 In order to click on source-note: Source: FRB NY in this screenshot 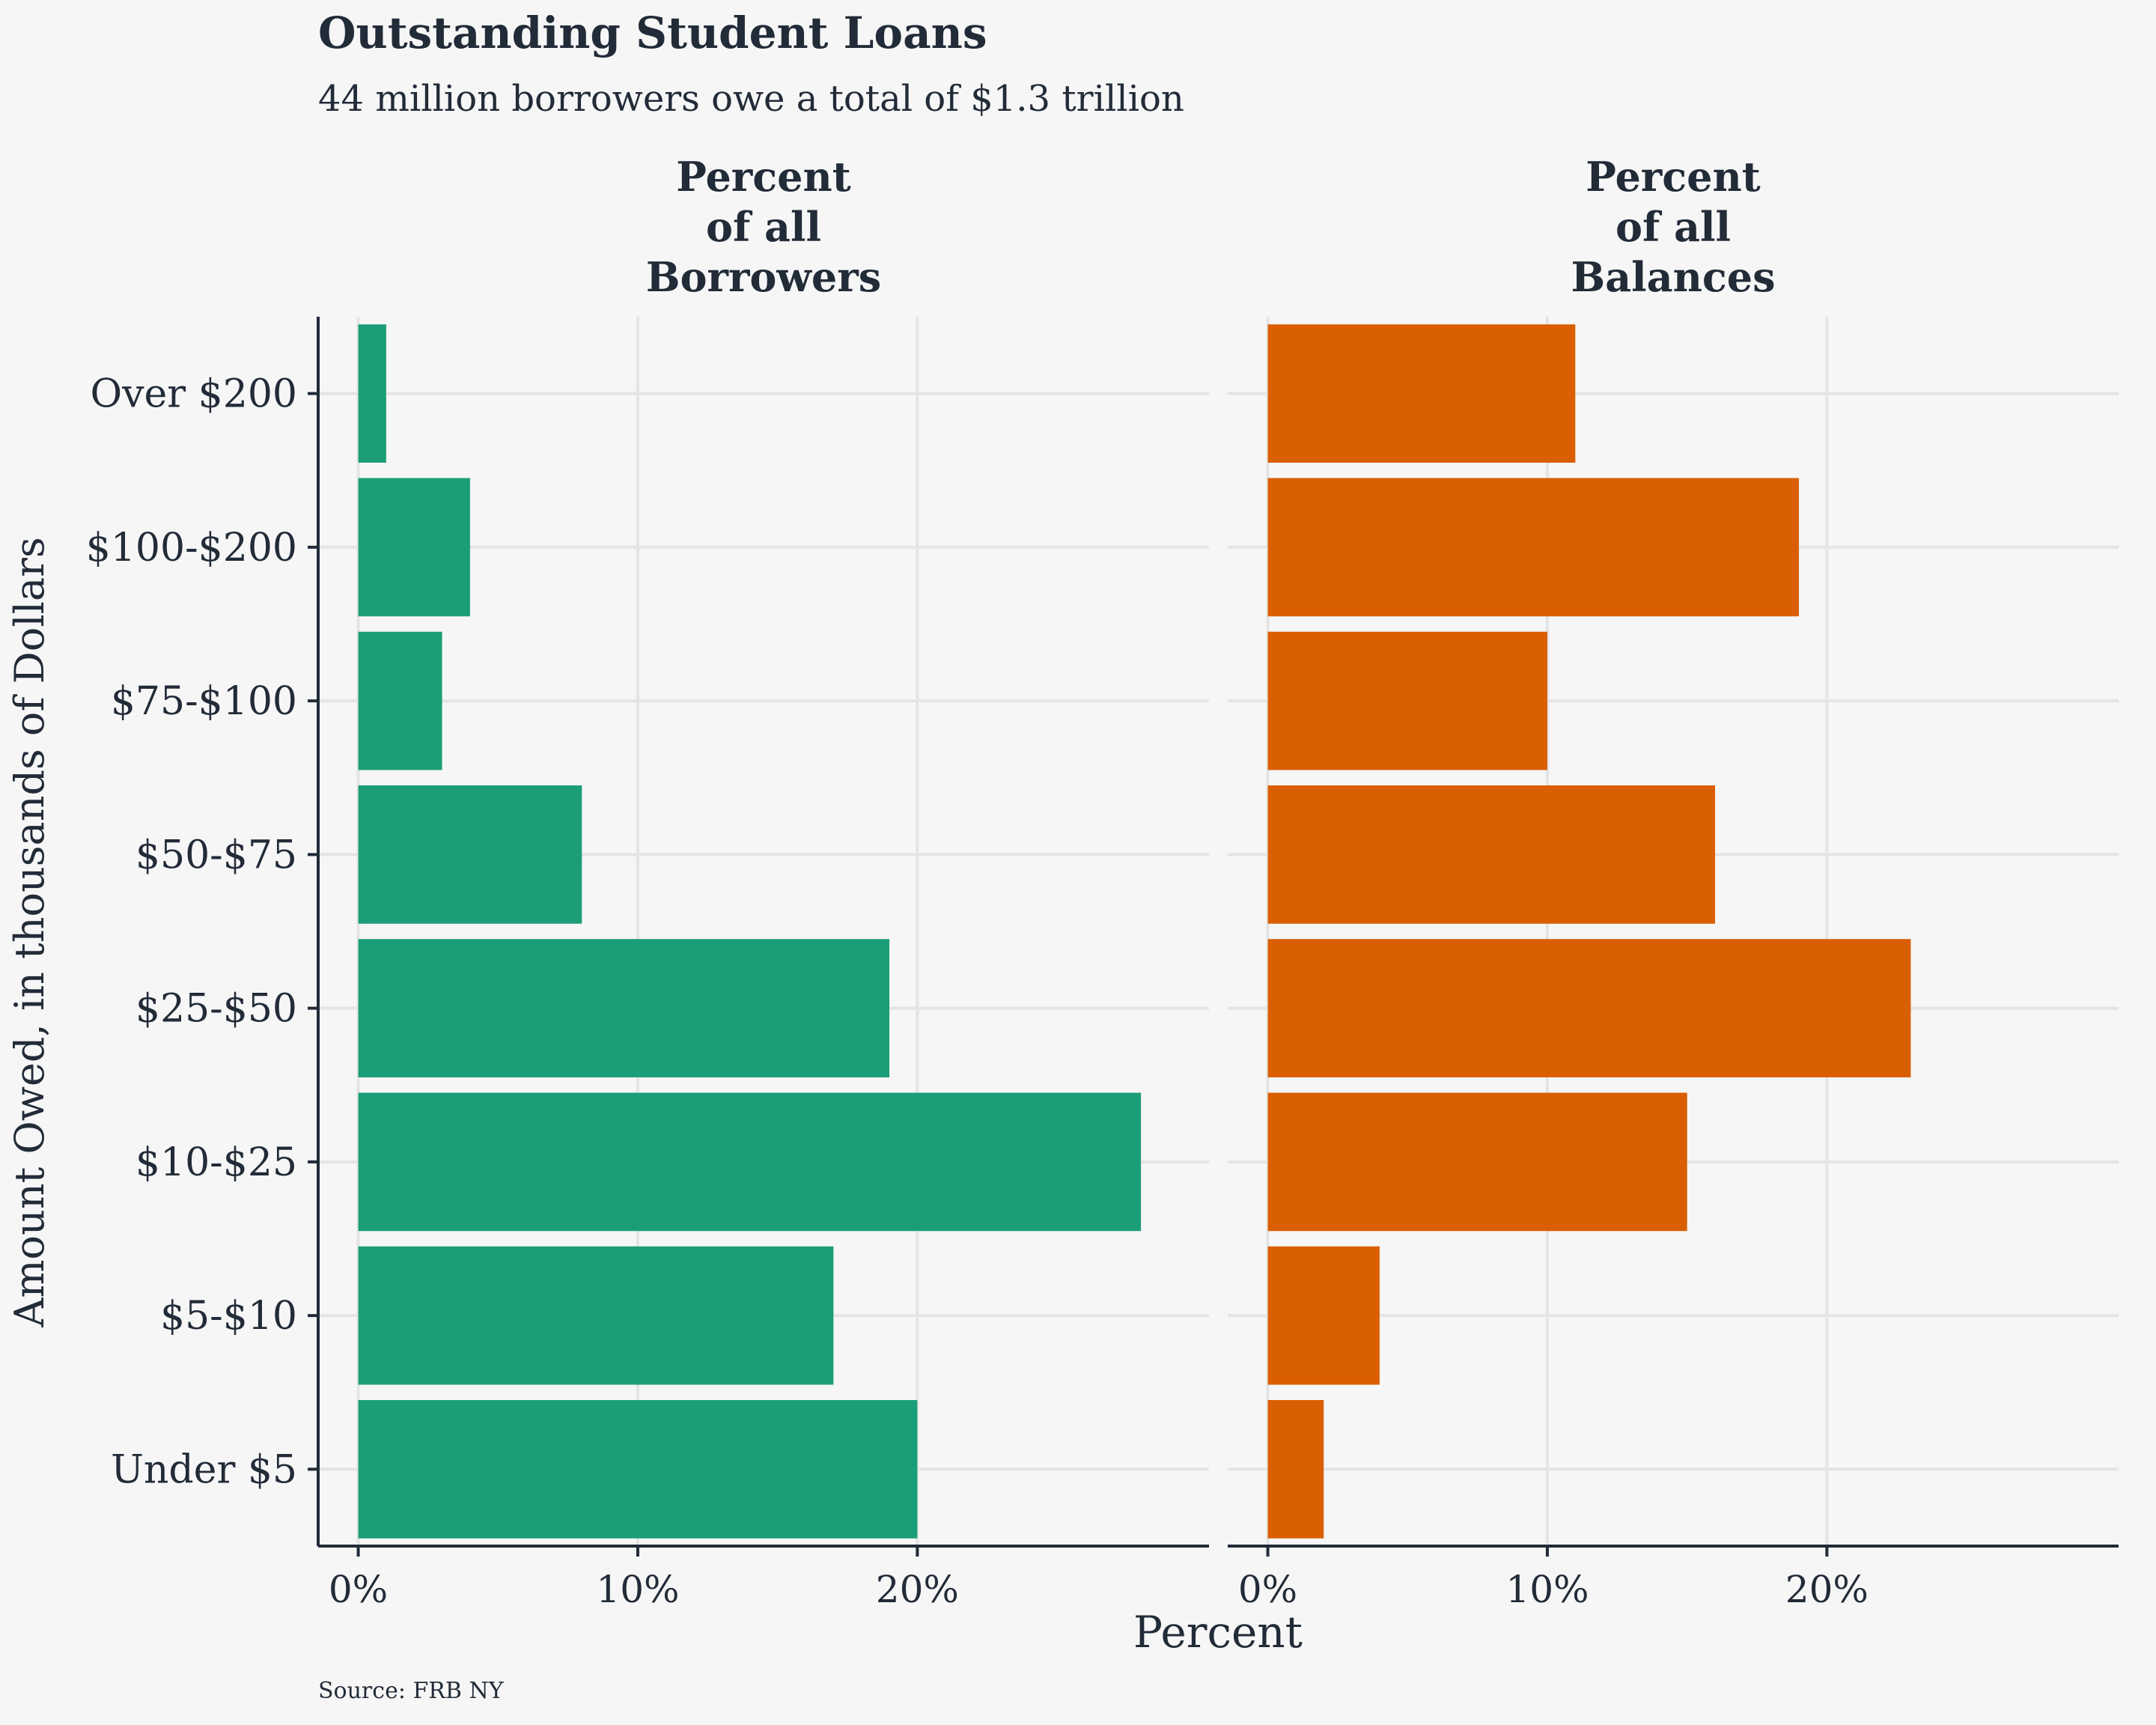, I will do `click(411, 1691)`.